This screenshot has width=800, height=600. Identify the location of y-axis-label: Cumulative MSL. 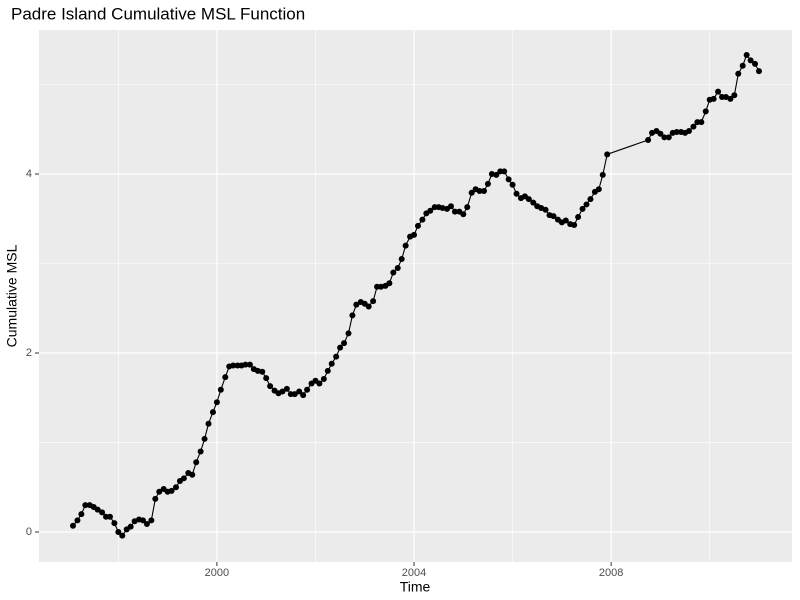
(12, 295).